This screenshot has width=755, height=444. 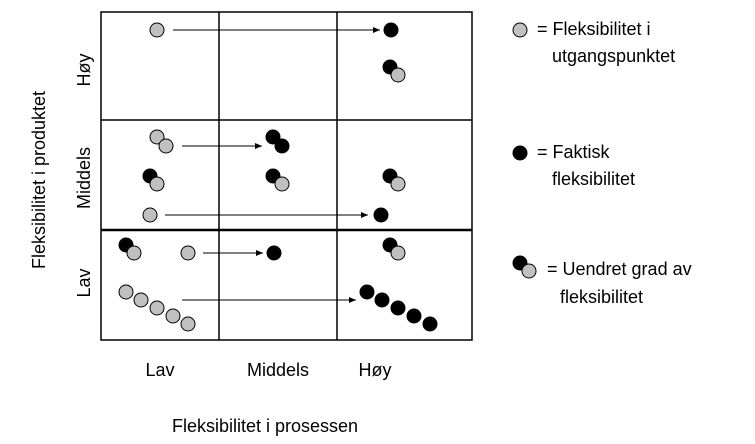 What do you see at coordinates (265, 426) in the screenshot?
I see `x-axis-label: Fleksibilitet i prosessen` at bounding box center [265, 426].